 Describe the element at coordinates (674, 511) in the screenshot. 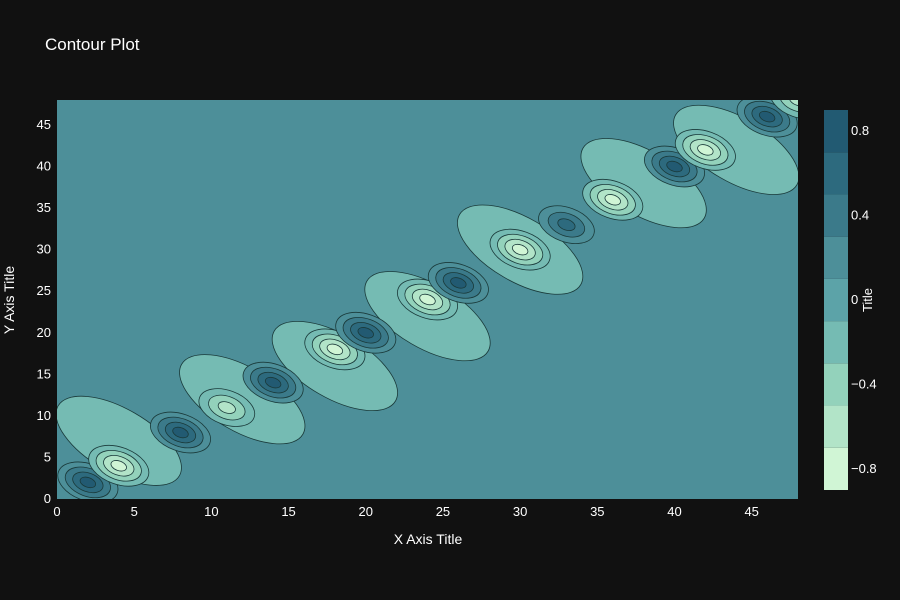

I see `x-tick-label: 40` at that location.